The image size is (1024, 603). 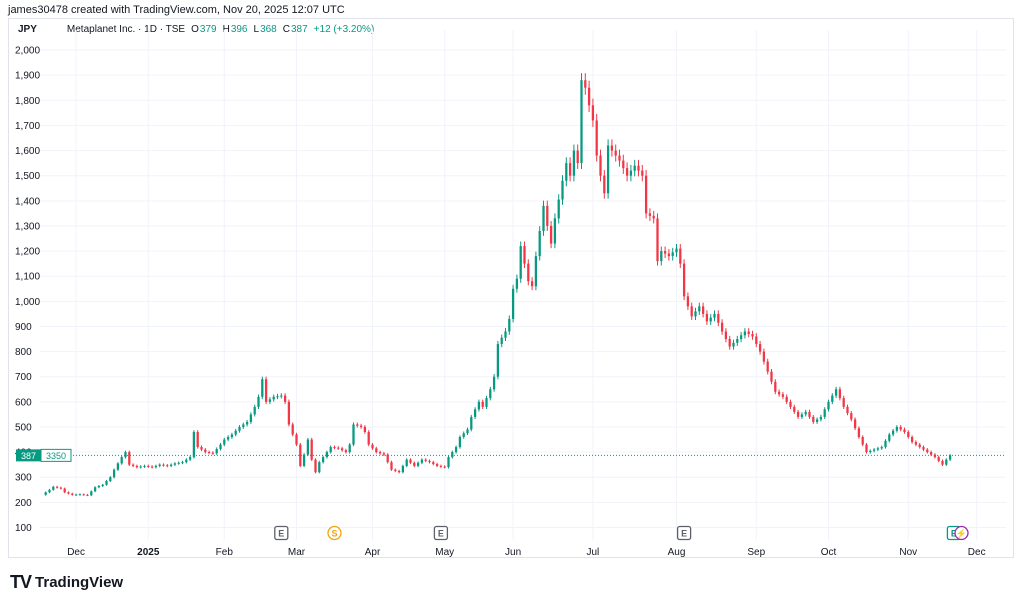 I want to click on tradingview-brand: TV TradingView, so click(x=66, y=582).